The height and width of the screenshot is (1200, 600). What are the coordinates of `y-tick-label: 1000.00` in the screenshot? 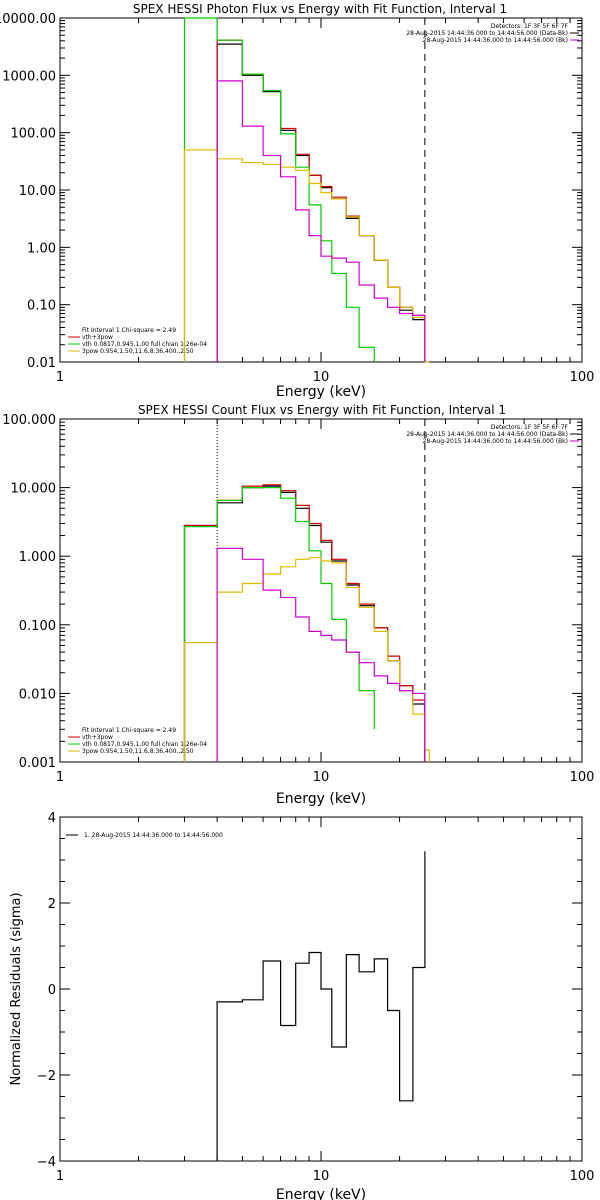 It's located at (29, 76).